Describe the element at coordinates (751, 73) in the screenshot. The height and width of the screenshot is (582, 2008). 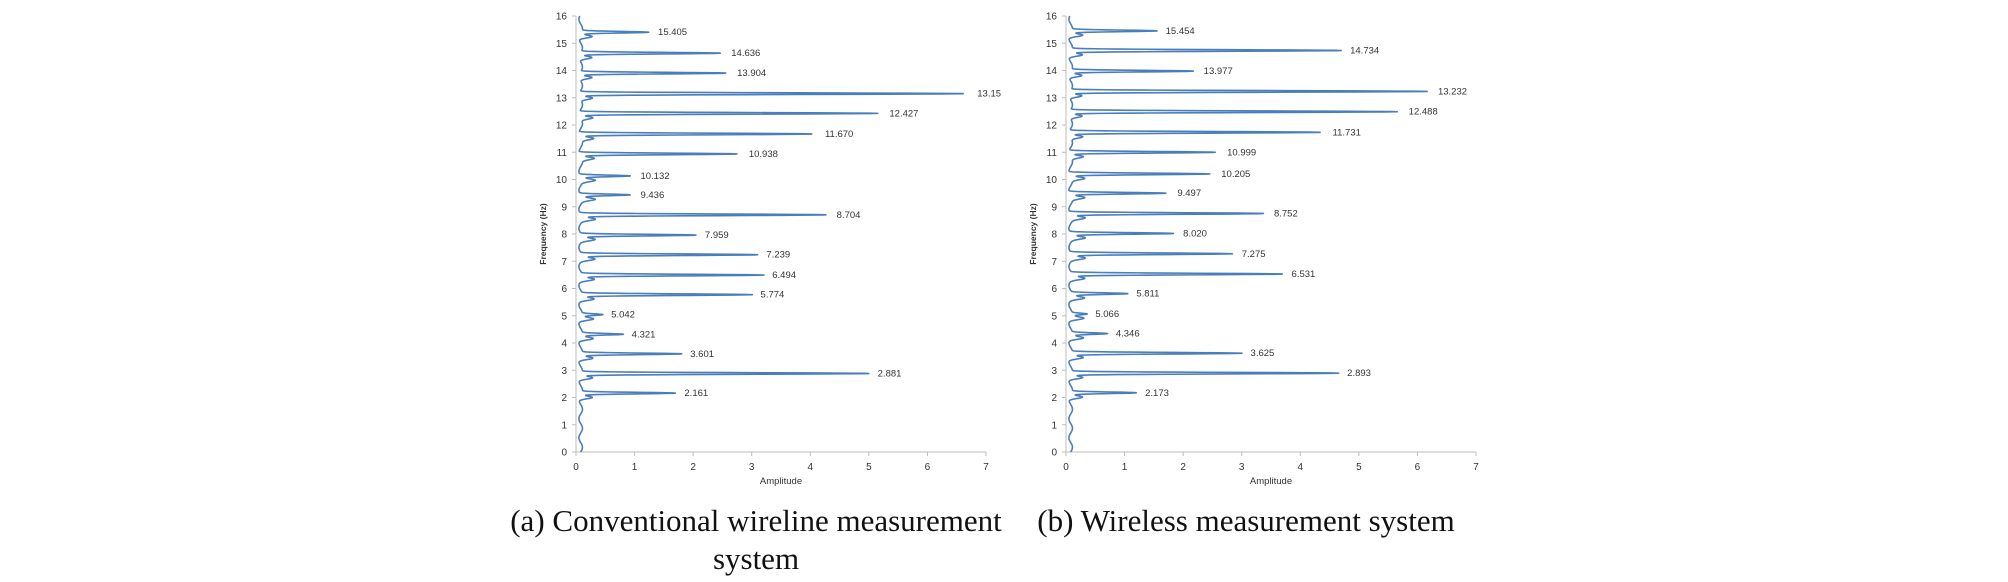
I see `peak-label-13.904: 13.904` at that location.